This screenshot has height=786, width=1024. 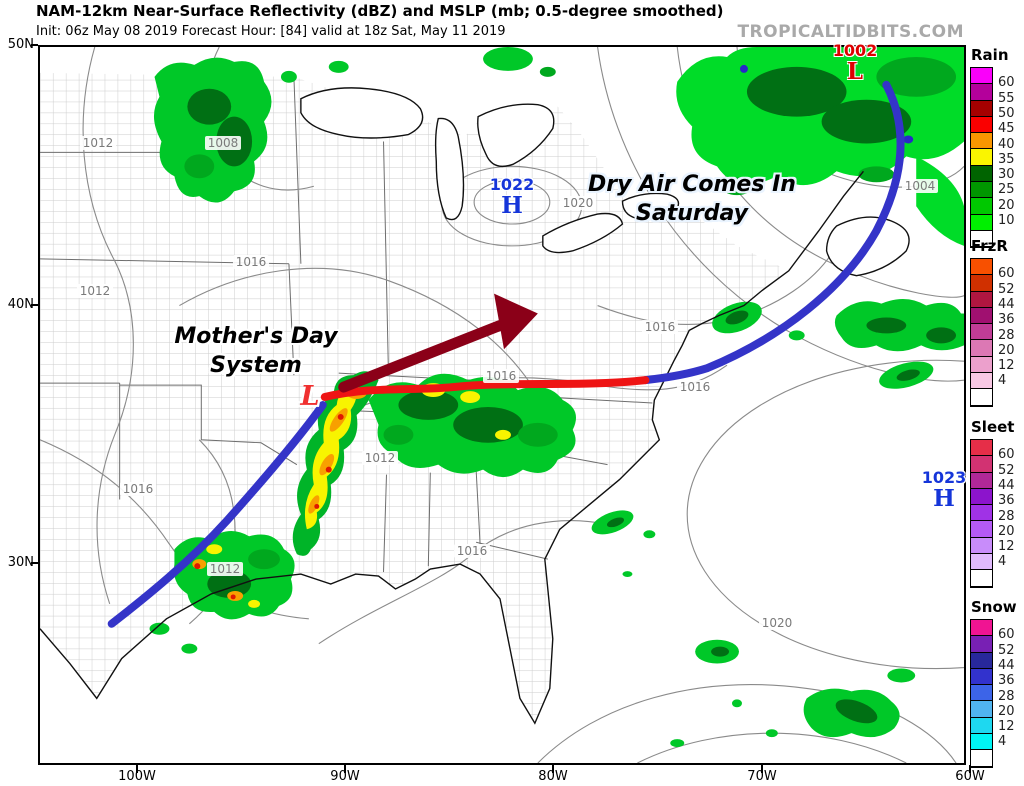 What do you see at coordinates (944, 477) in the screenshot?
I see `pressure-value: 1023` at bounding box center [944, 477].